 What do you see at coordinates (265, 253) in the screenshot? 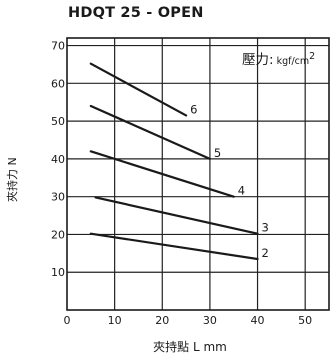
I see `series-label: 2` at bounding box center [265, 253].